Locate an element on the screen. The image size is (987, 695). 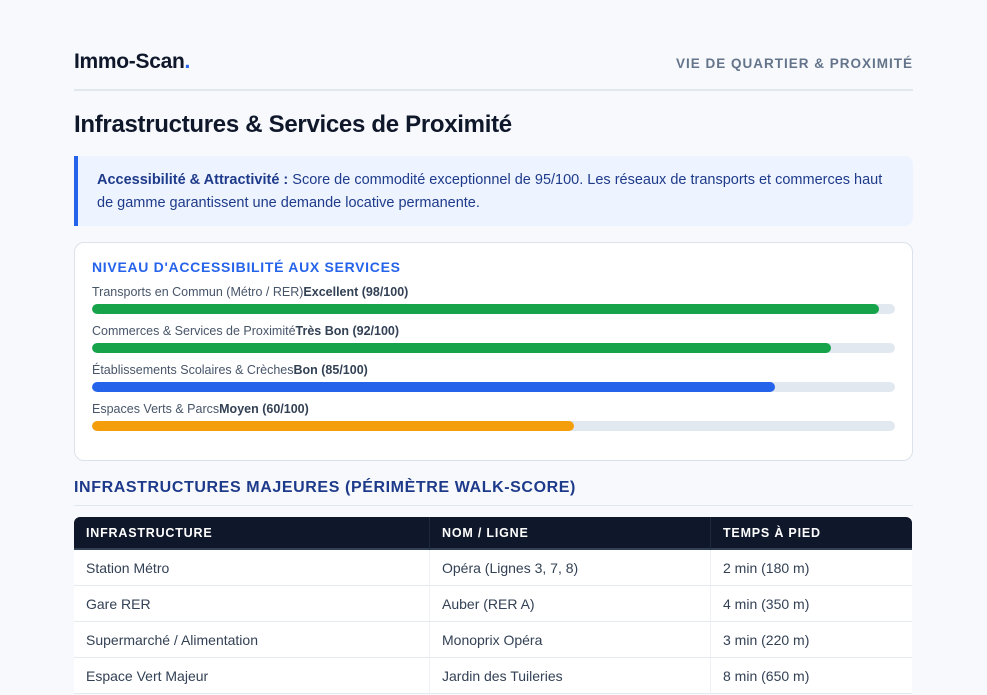
table-cell: 4 min (350 m) is located at coordinates (811, 604).